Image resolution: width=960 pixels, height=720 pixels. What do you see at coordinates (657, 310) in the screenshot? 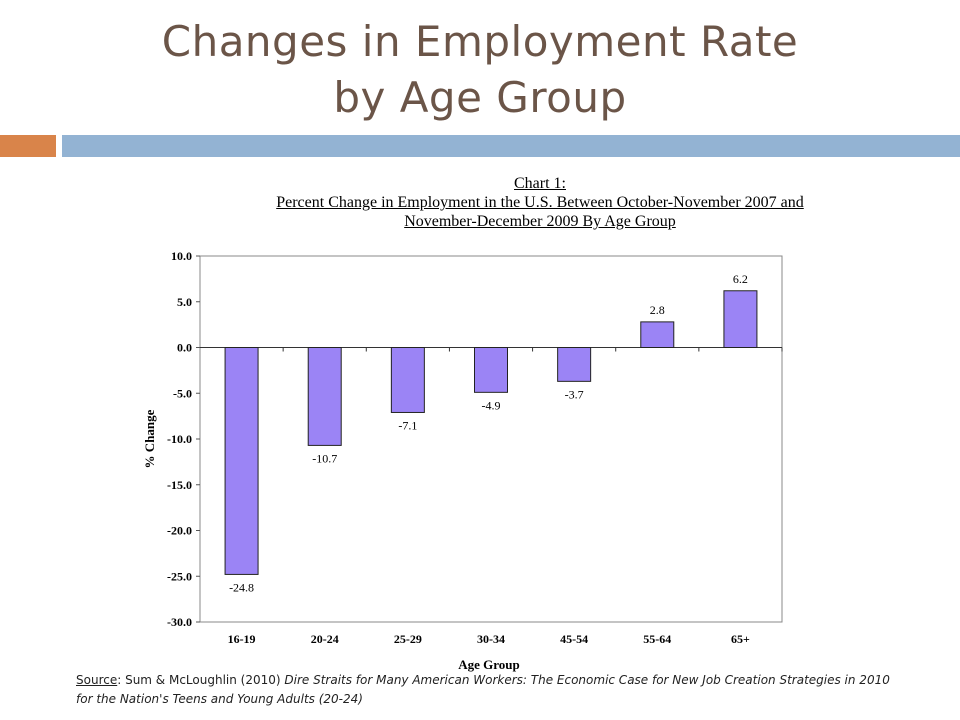
I see `data-label: 2.8` at bounding box center [657, 310].